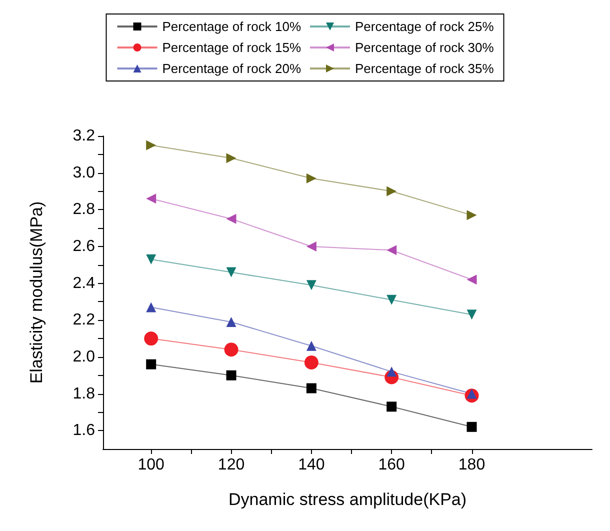 This screenshot has width=610, height=531. Describe the element at coordinates (84, 357) in the screenshot. I see `y-tick-label: 2.0` at that location.